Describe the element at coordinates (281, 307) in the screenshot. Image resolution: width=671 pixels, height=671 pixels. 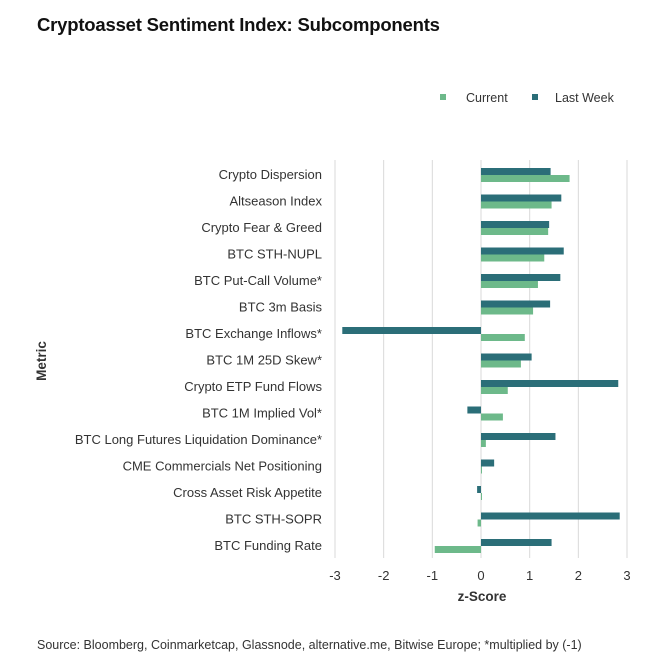
I see `category-label: BTC 3m Basis` at that location.